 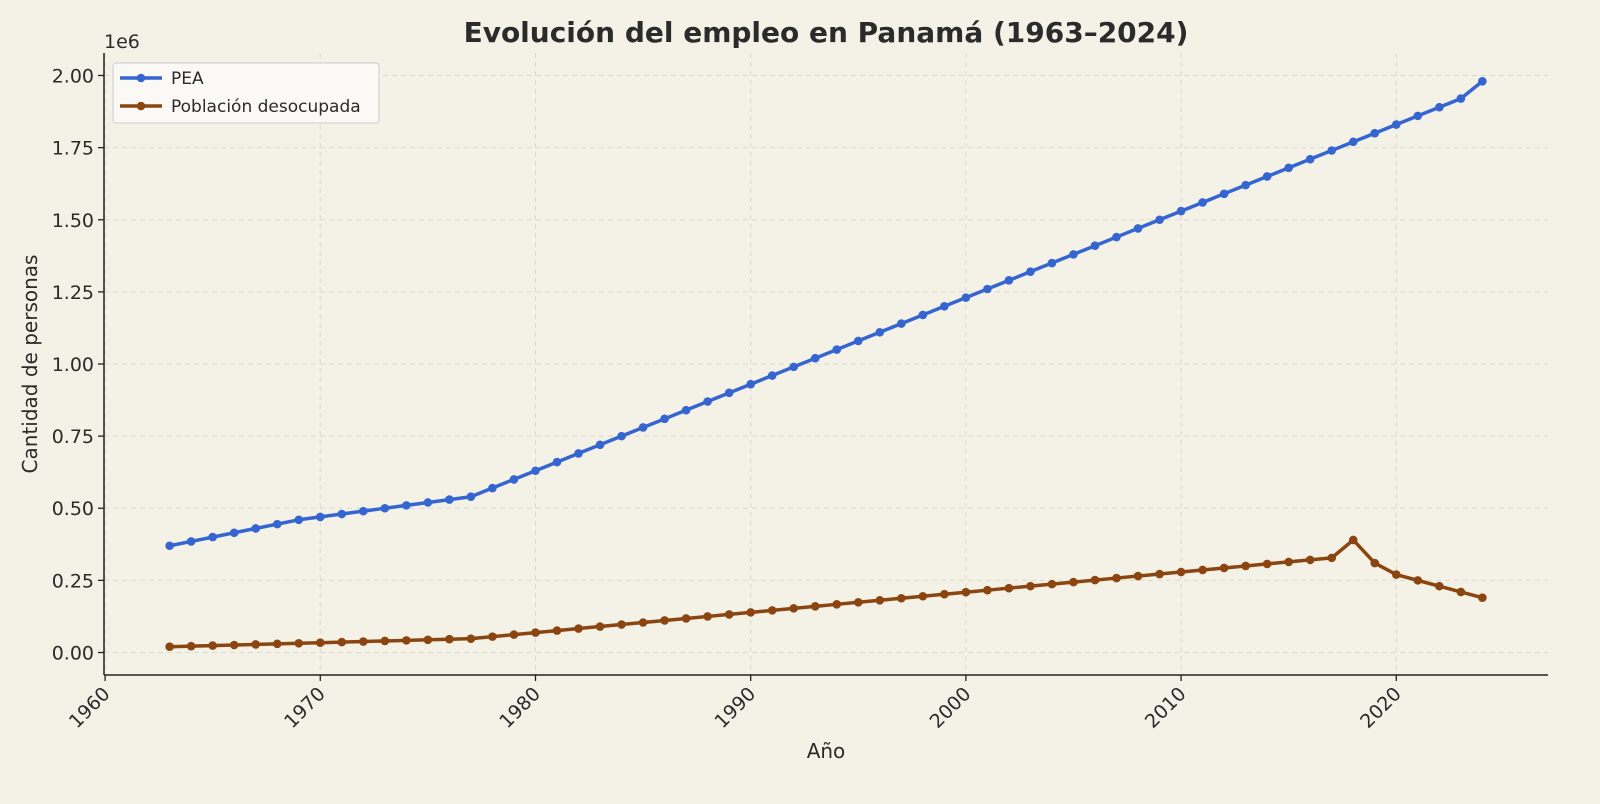 What do you see at coordinates (187, 79) in the screenshot?
I see `legend-label: PEA` at bounding box center [187, 79].